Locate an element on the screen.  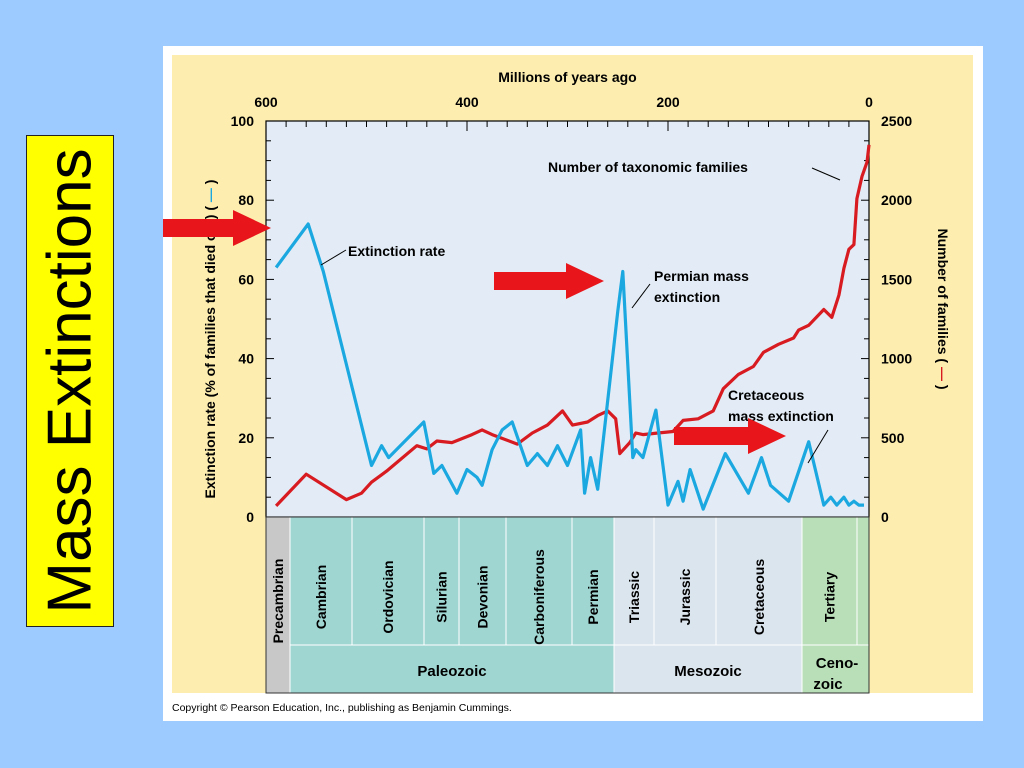
annotation-cretaceous-line2: mass extinction is located at coordinates (781, 416).